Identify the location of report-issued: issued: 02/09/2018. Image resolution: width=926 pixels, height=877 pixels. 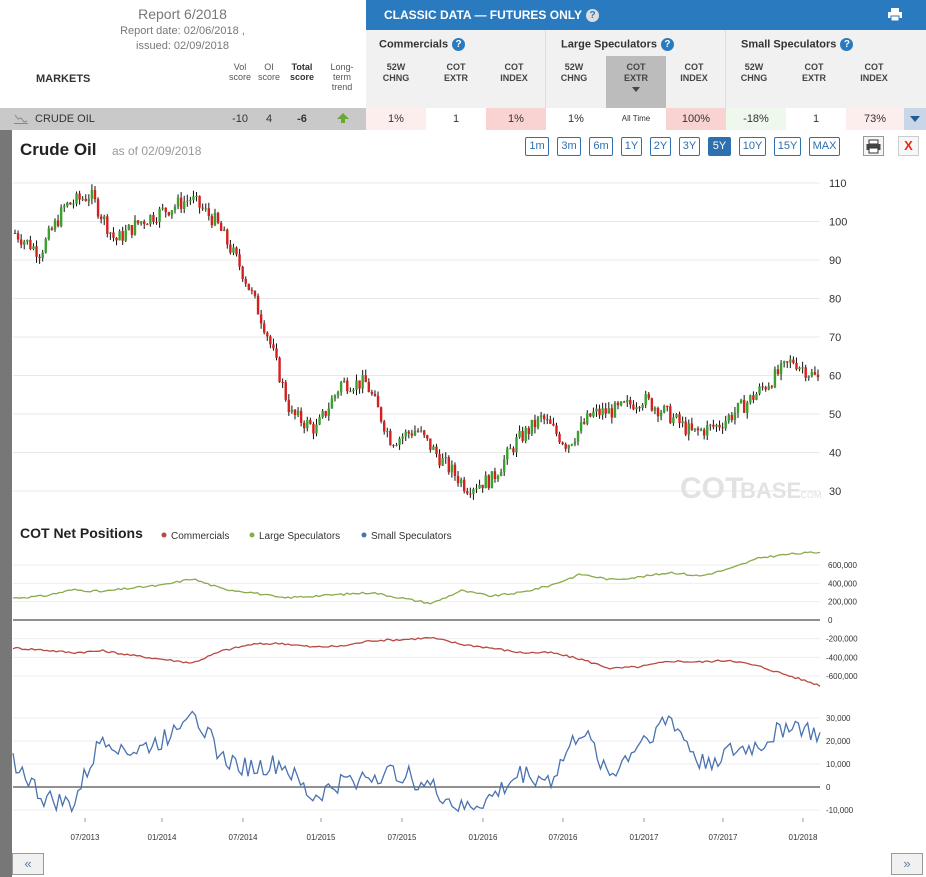
(182, 46).